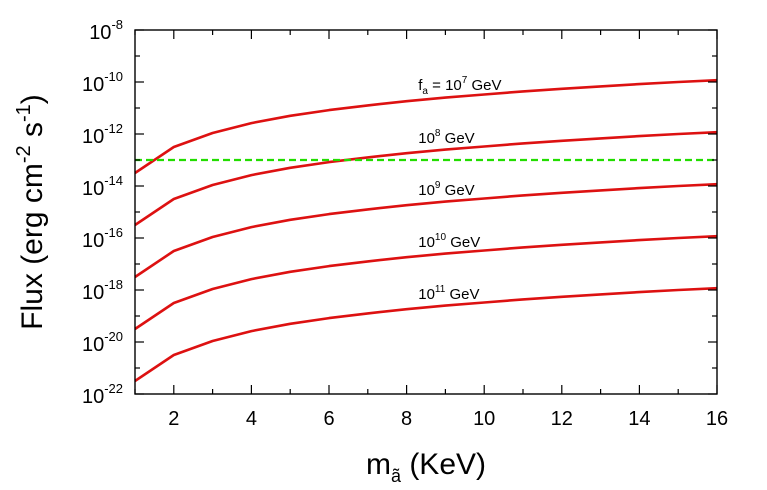 The image size is (767, 490). I want to click on x-tick-label: 2, so click(173, 419).